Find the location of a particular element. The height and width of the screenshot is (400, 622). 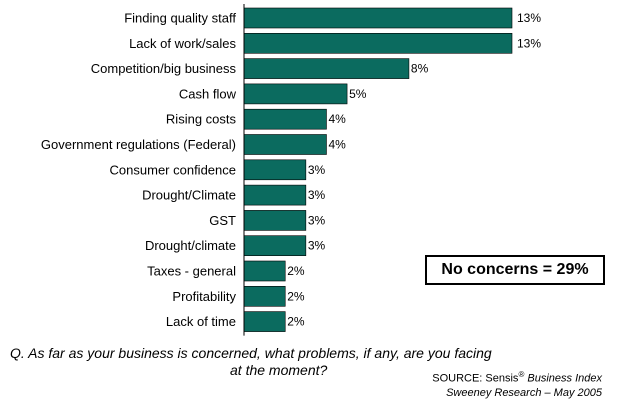

value-label-6: 4% is located at coordinates (337, 145).